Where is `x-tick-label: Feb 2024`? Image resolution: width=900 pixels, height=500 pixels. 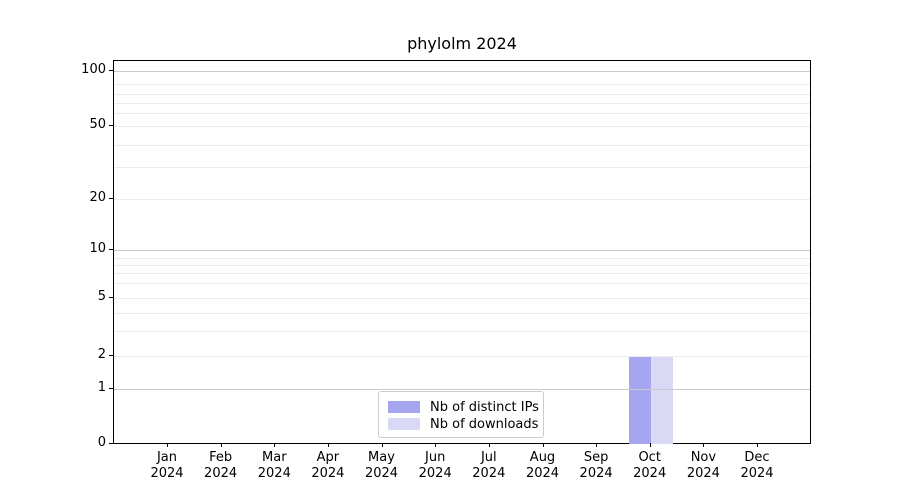 x-tick-label: Feb 2024 is located at coordinates (221, 466).